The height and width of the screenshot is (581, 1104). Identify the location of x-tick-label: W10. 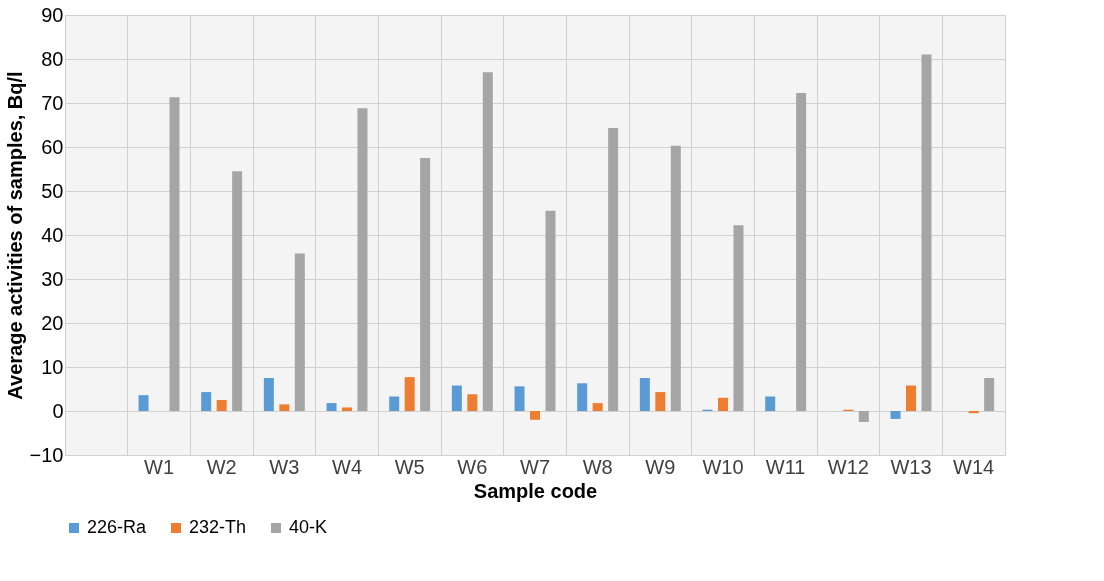
(723, 466).